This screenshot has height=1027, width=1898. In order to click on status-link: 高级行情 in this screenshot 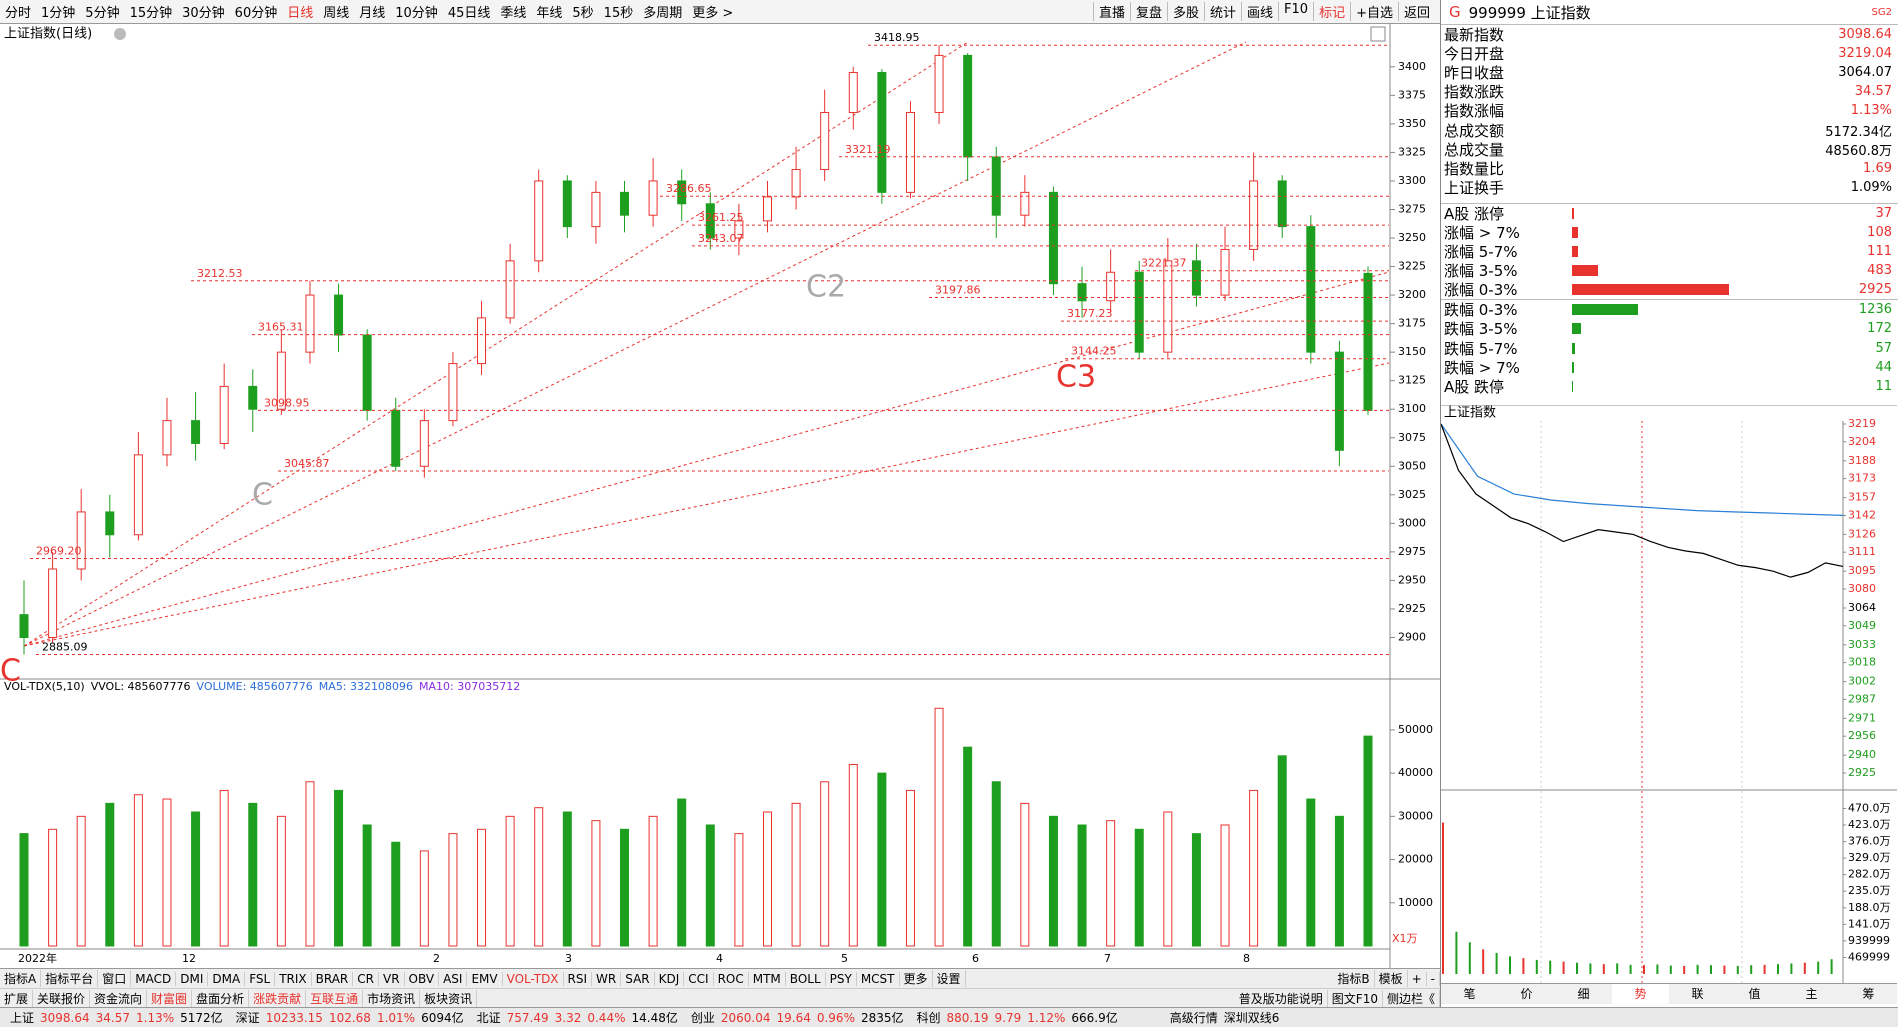, I will do `click(1193, 1018)`.